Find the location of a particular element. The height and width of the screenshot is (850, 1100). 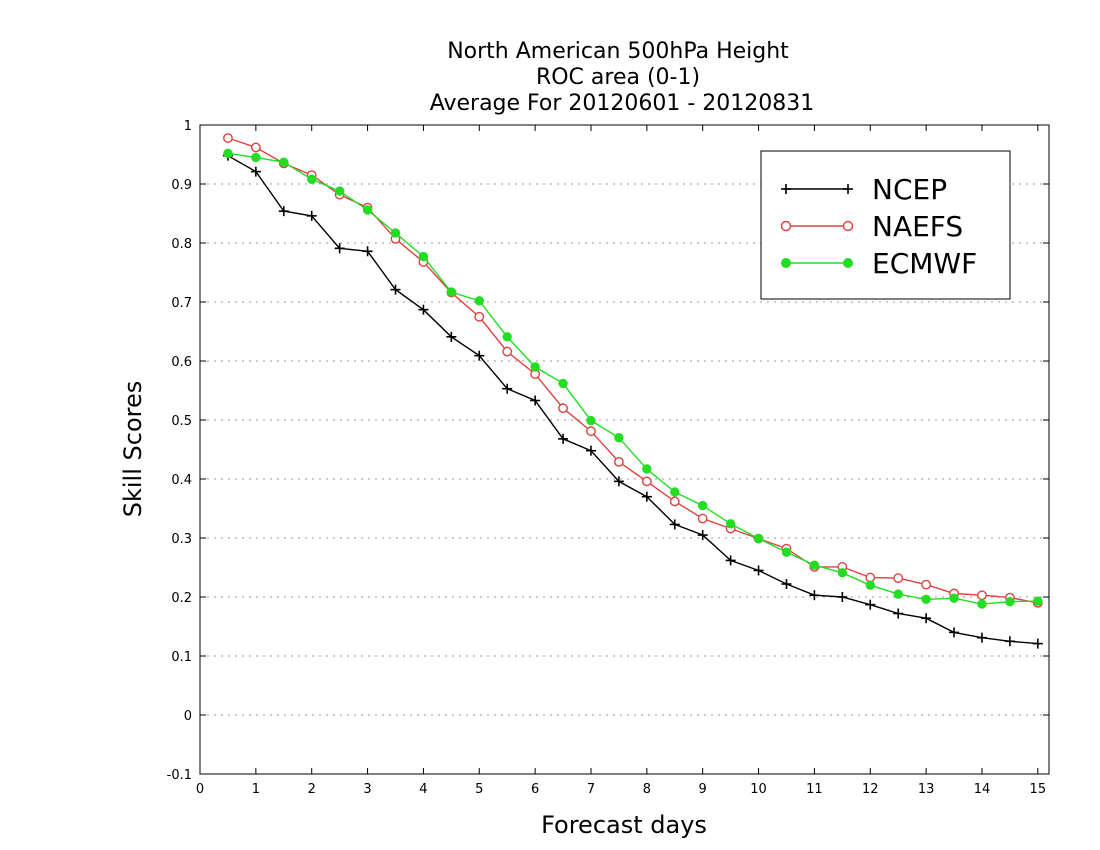

legend-item-ecmwf: ECMWF is located at coordinates (879, 263).